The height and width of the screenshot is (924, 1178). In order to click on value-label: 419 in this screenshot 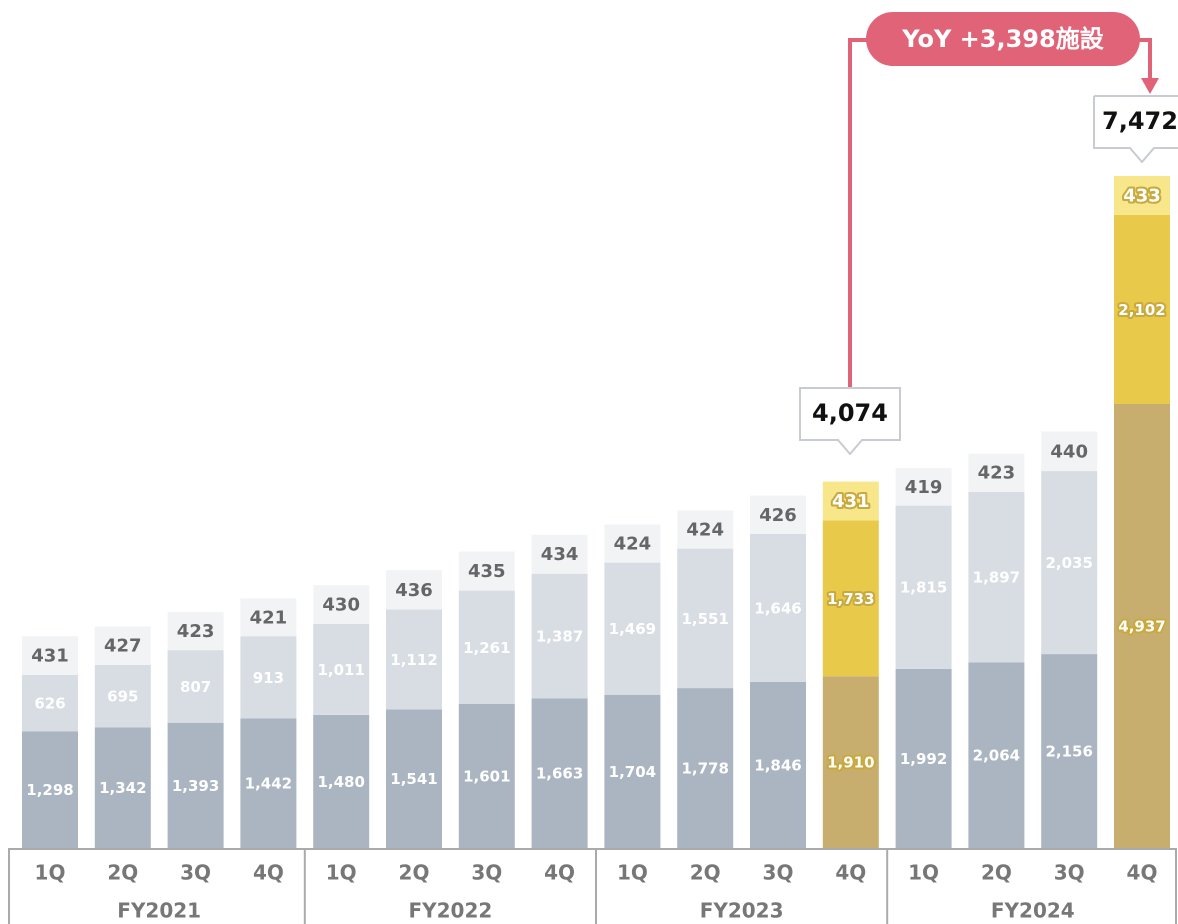, I will do `click(924, 487)`.